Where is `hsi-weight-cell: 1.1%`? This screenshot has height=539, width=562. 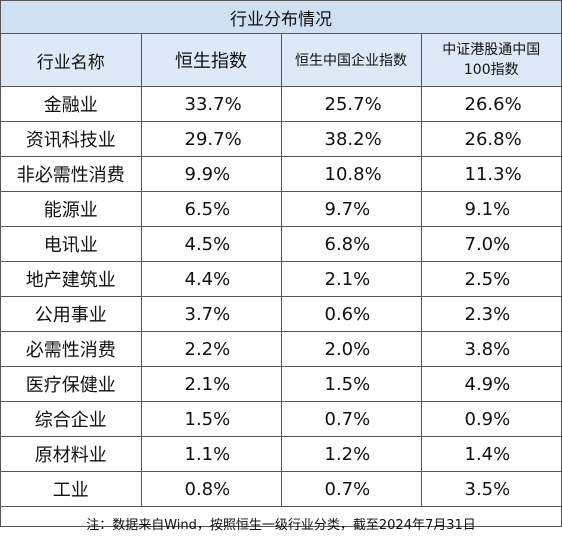 hsi-weight-cell: 1.1% is located at coordinates (211, 454).